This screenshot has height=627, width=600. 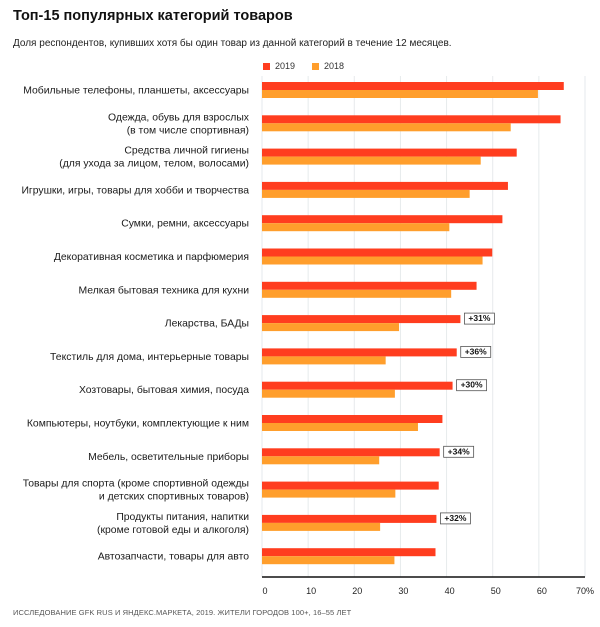 I want to click on category-label-11: Мебель, осветительные приборы, so click(x=168, y=457).